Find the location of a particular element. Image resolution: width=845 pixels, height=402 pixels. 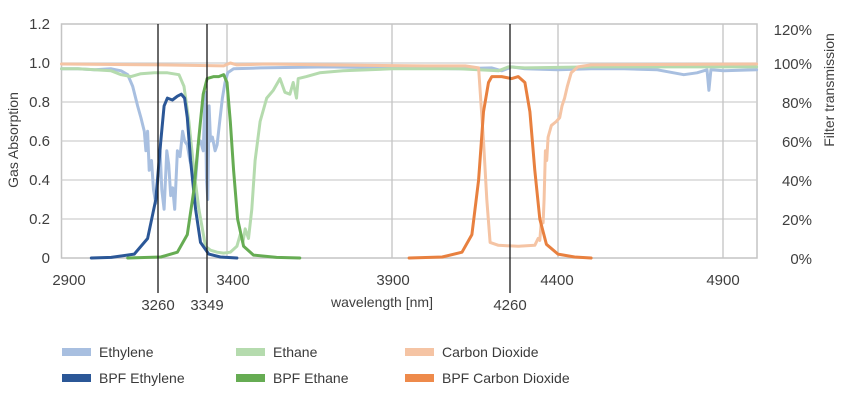

series-line-bpf-carbon-dioxide is located at coordinates (500, 167).